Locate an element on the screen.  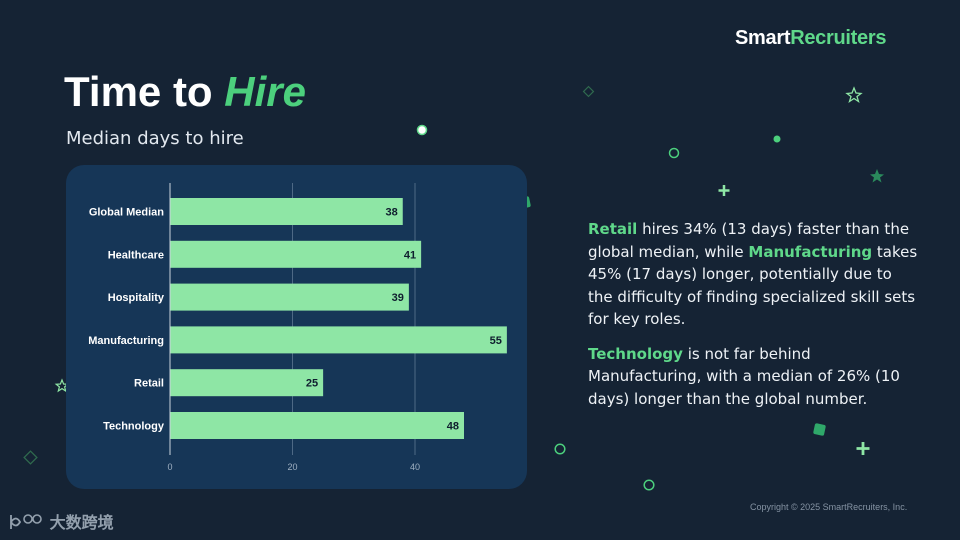
x-tick-label: 40 is located at coordinates (415, 467).